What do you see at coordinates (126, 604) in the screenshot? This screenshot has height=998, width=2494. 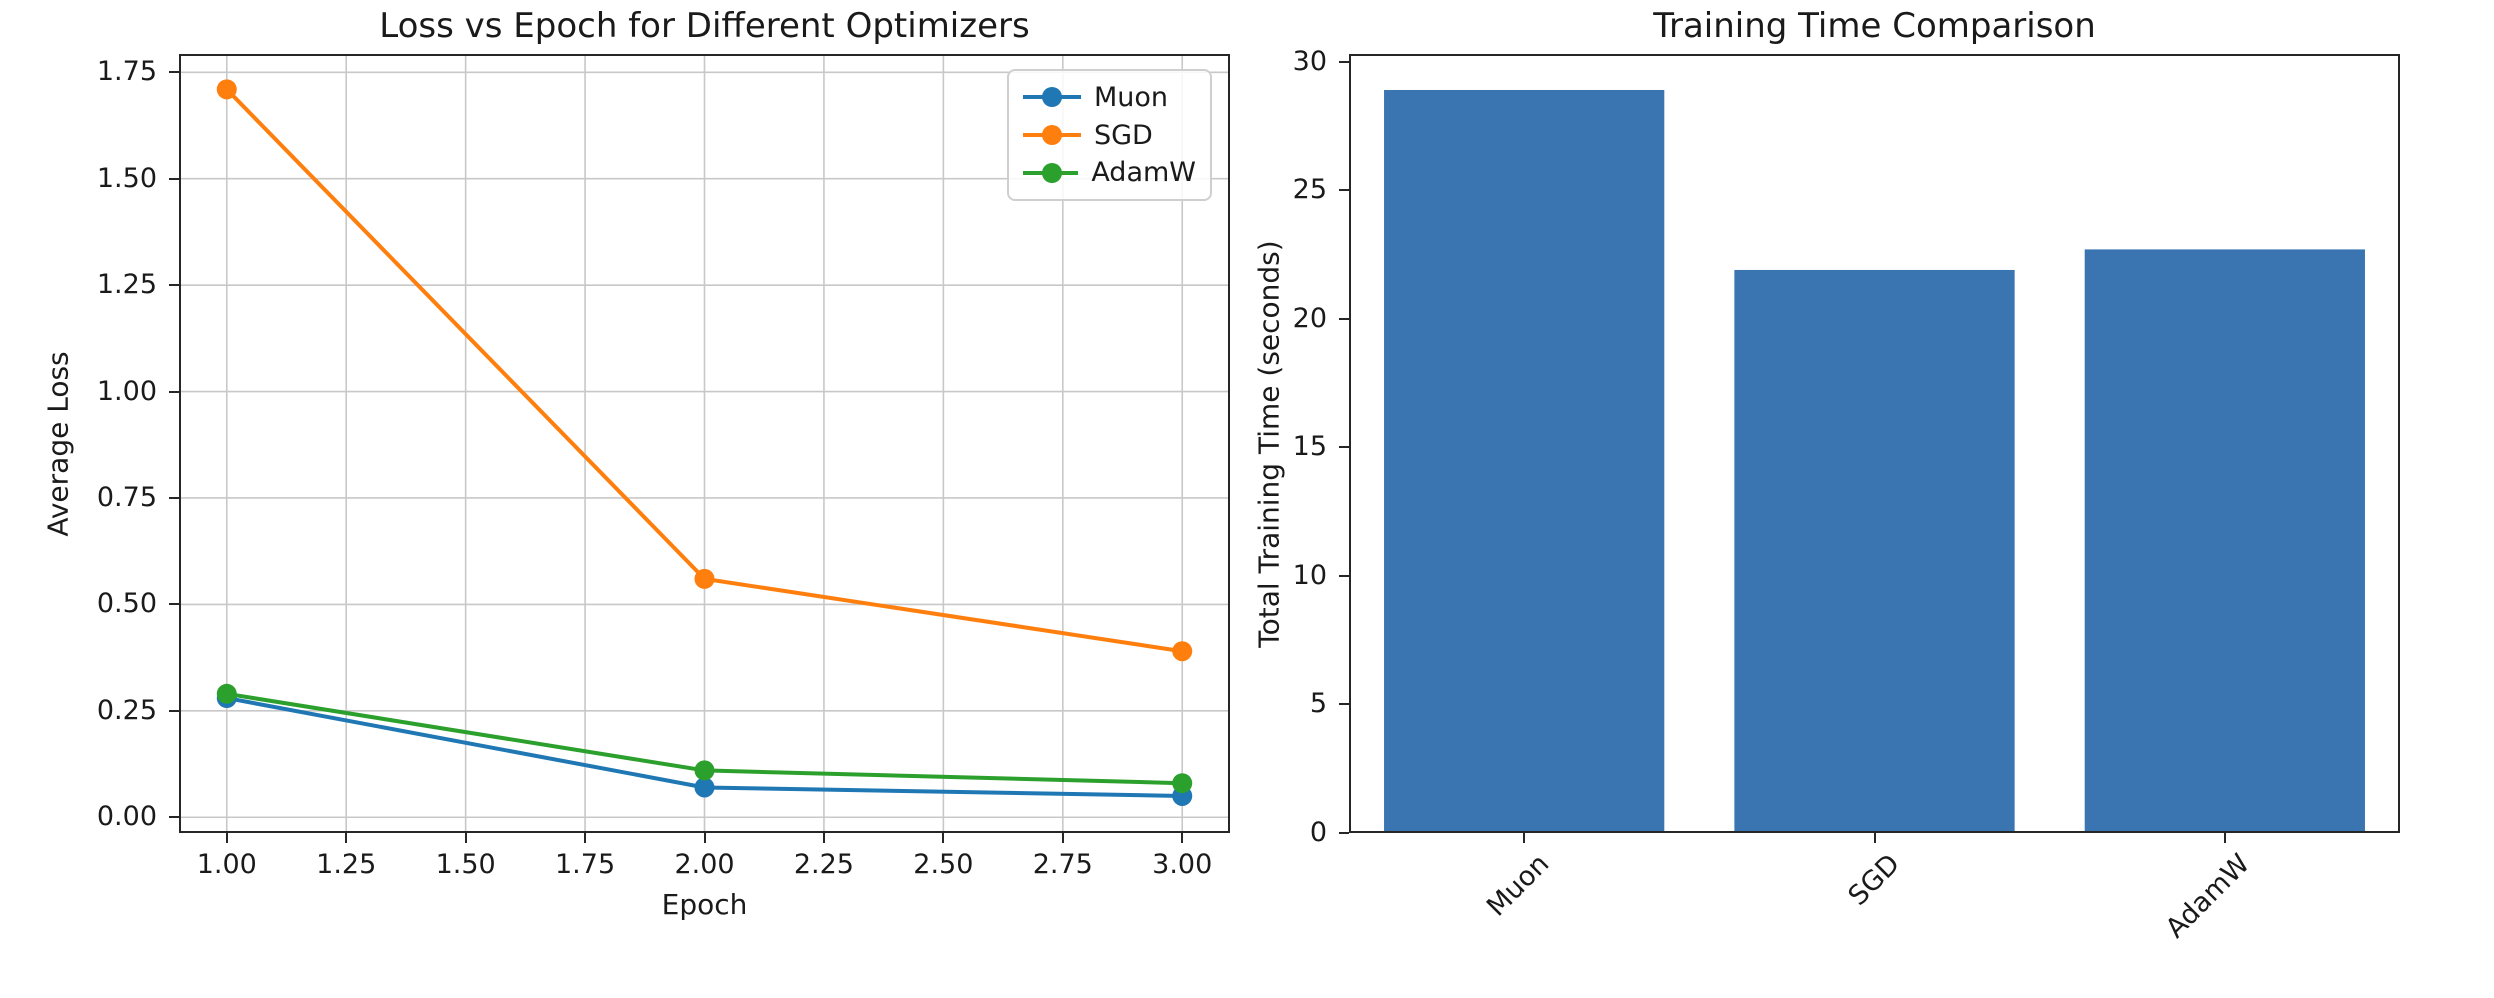 I see `y-tick-label: 0.50` at bounding box center [126, 604].